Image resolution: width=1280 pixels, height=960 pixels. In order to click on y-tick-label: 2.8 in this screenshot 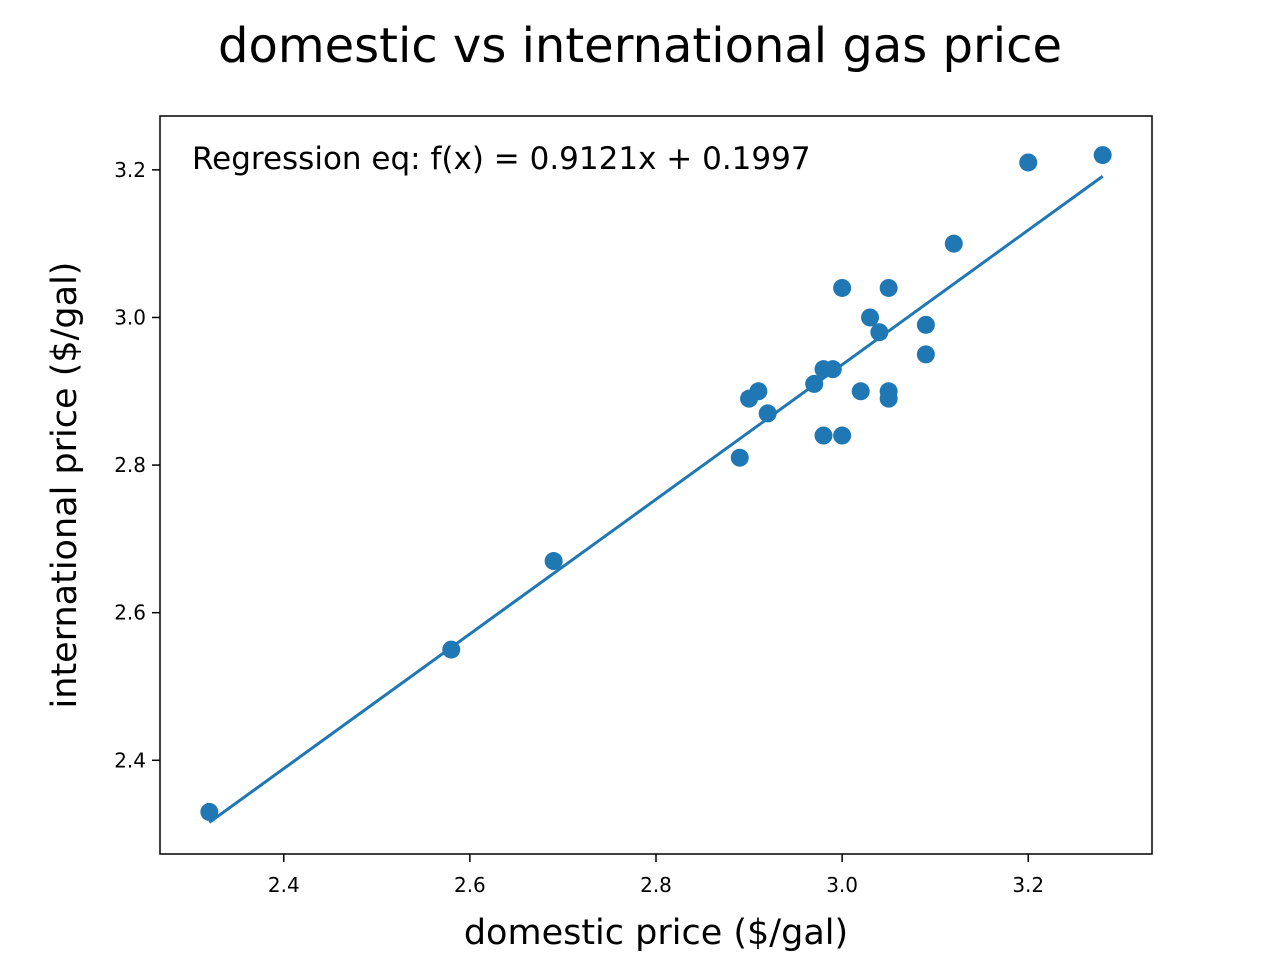, I will do `click(130, 465)`.